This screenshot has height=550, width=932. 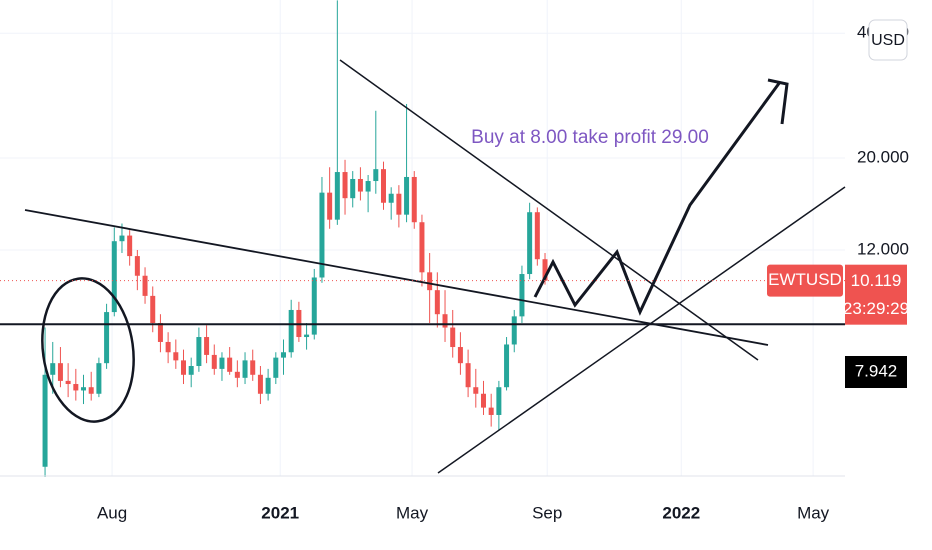 I want to click on horizontal-line-label-box, so click(x=876, y=372).